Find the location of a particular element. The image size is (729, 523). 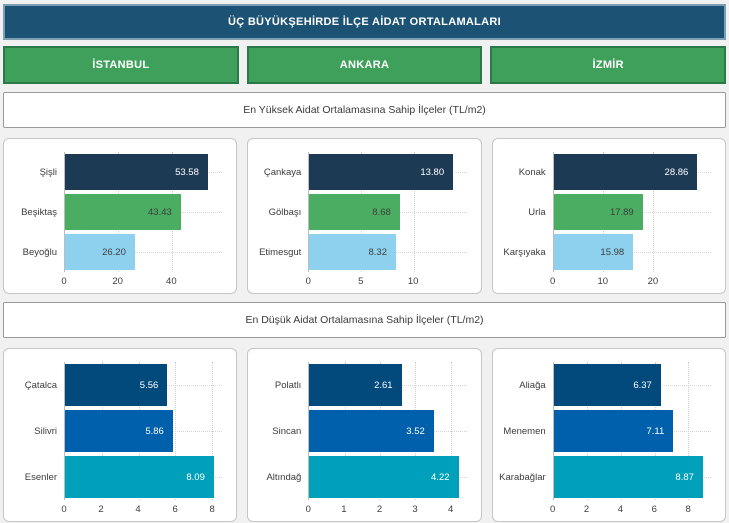

city-button-istanbul: İSTANBUL is located at coordinates (121, 65).